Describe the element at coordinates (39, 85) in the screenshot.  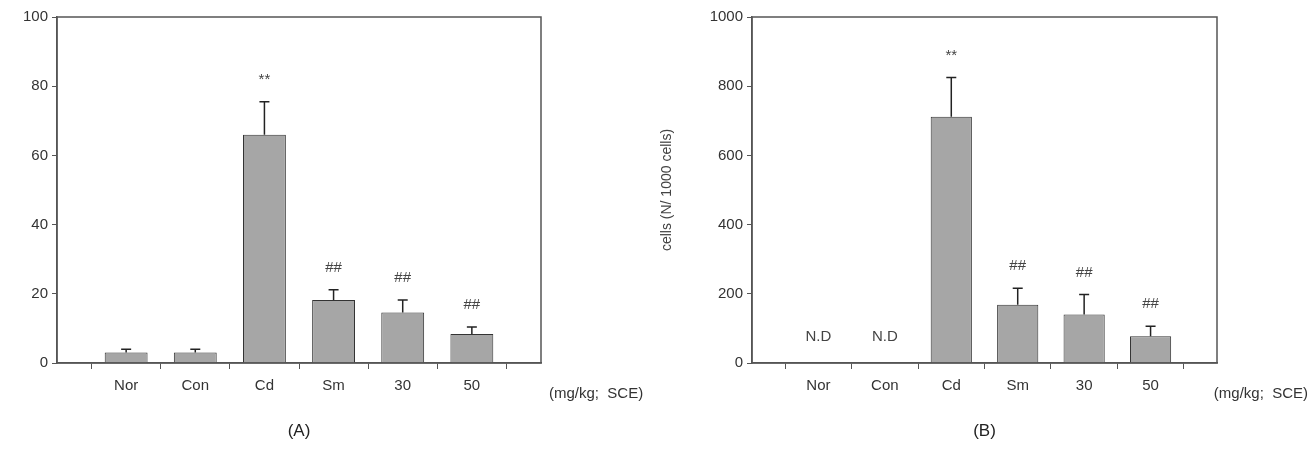
I see `y-tick-label: 80` at that location.